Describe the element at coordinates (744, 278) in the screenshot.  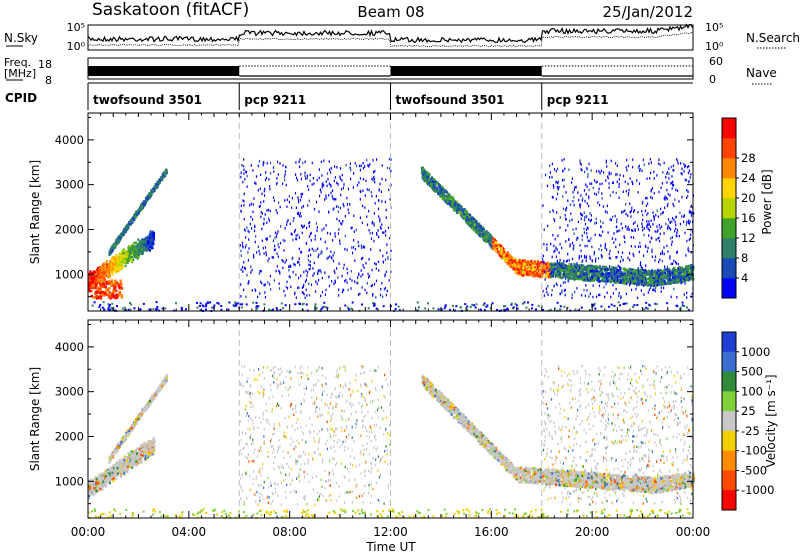
I see `colorbar-tick-label: 4` at that location.